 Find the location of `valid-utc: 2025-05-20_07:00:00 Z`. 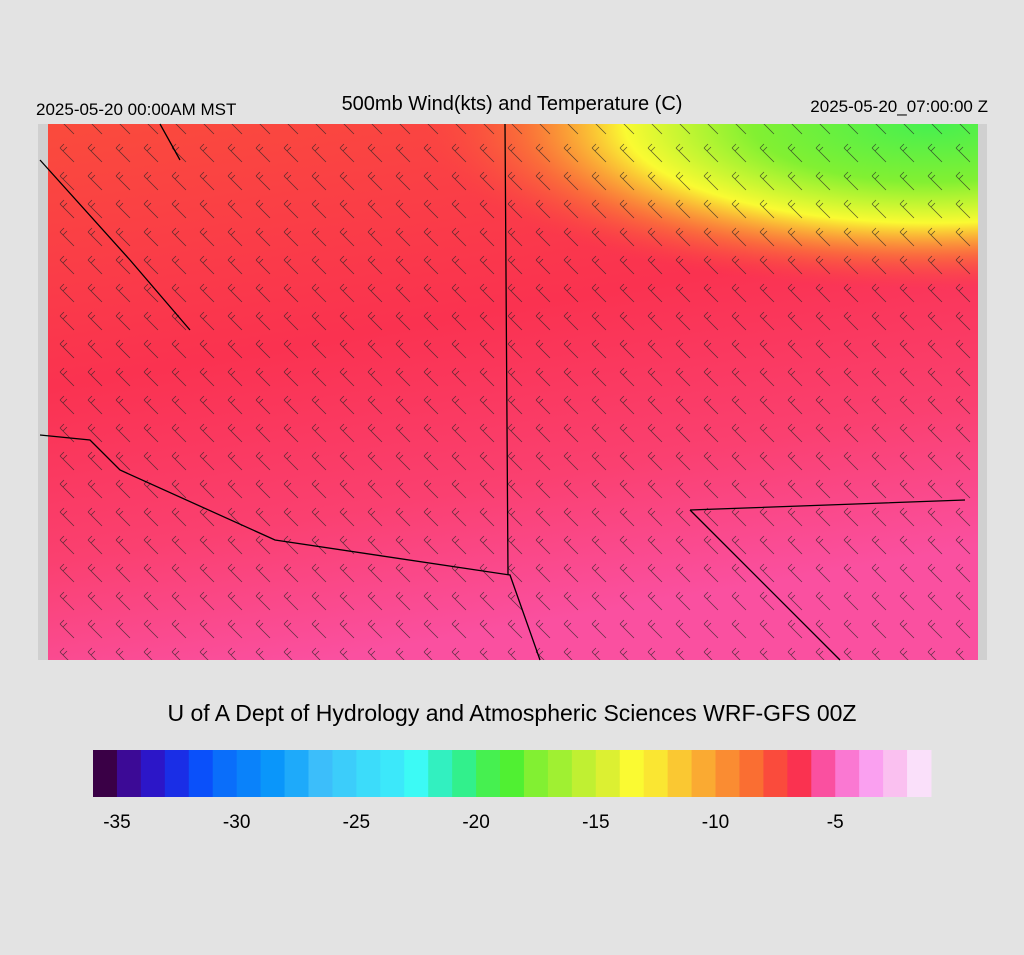

valid-utc: 2025-05-20_07:00:00 Z is located at coordinates (899, 106).